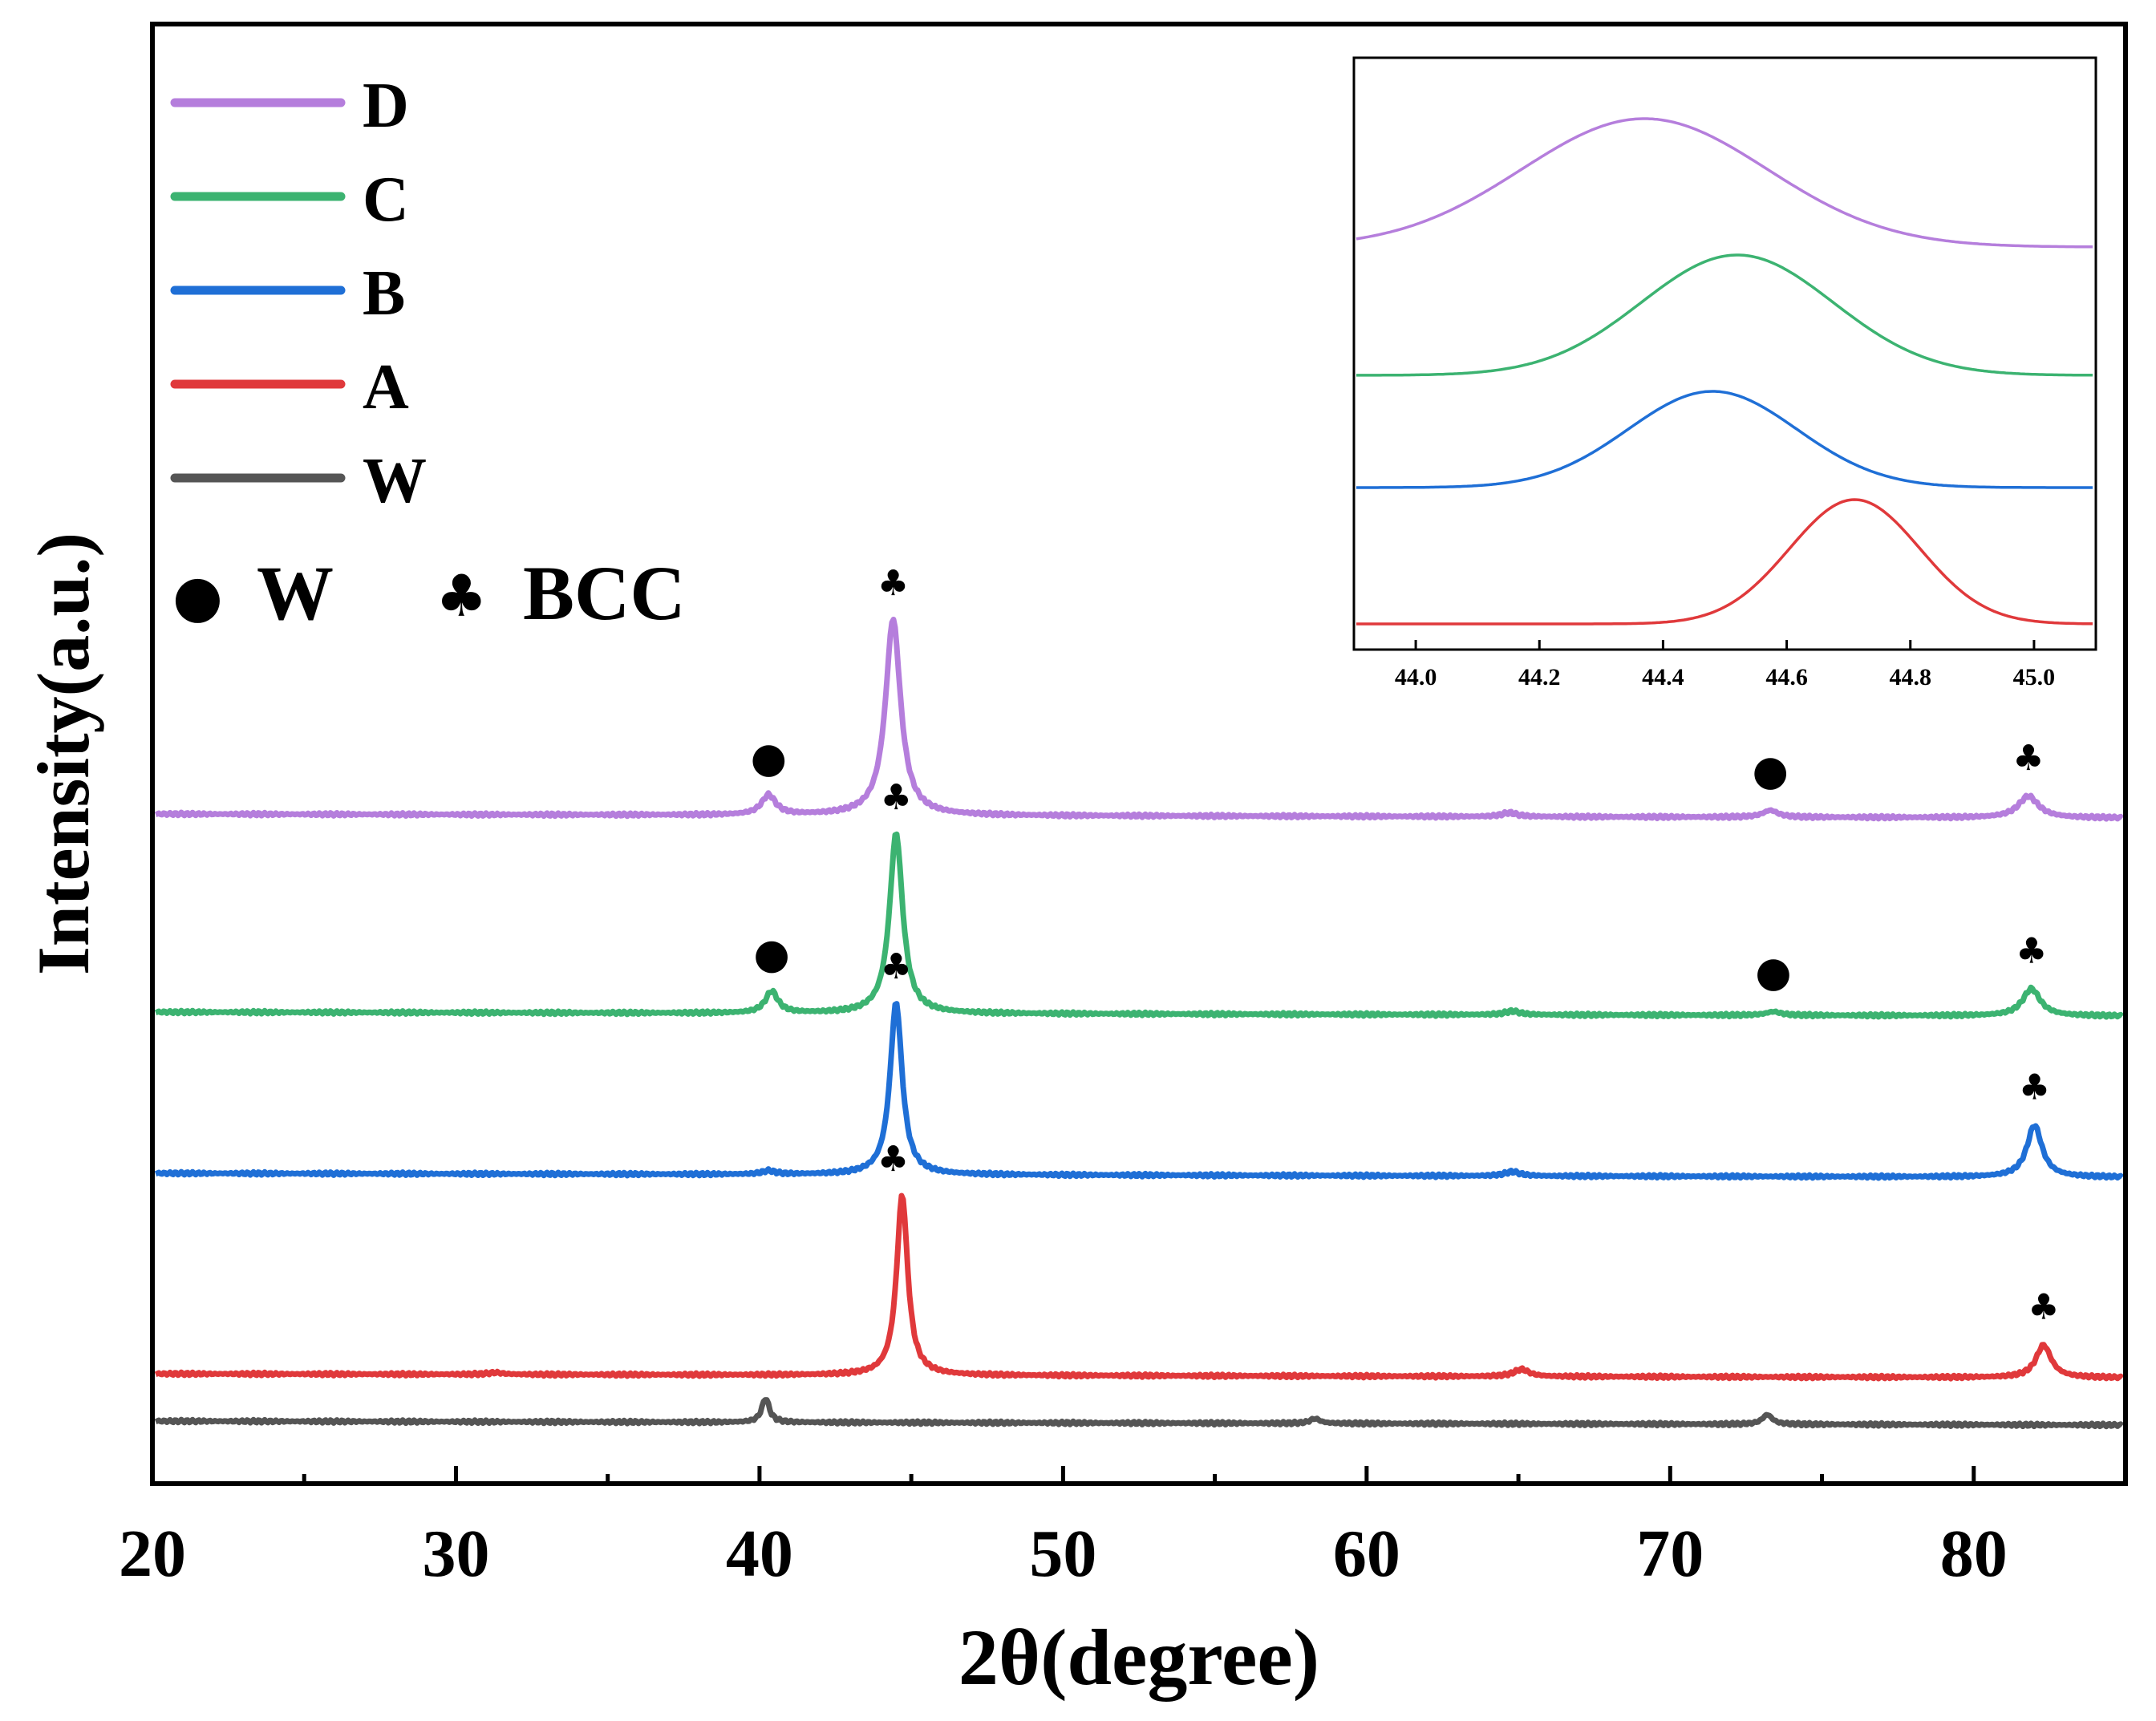  Describe the element at coordinates (1670, 1554) in the screenshot. I see `x-tick-label-70: 70` at that location.